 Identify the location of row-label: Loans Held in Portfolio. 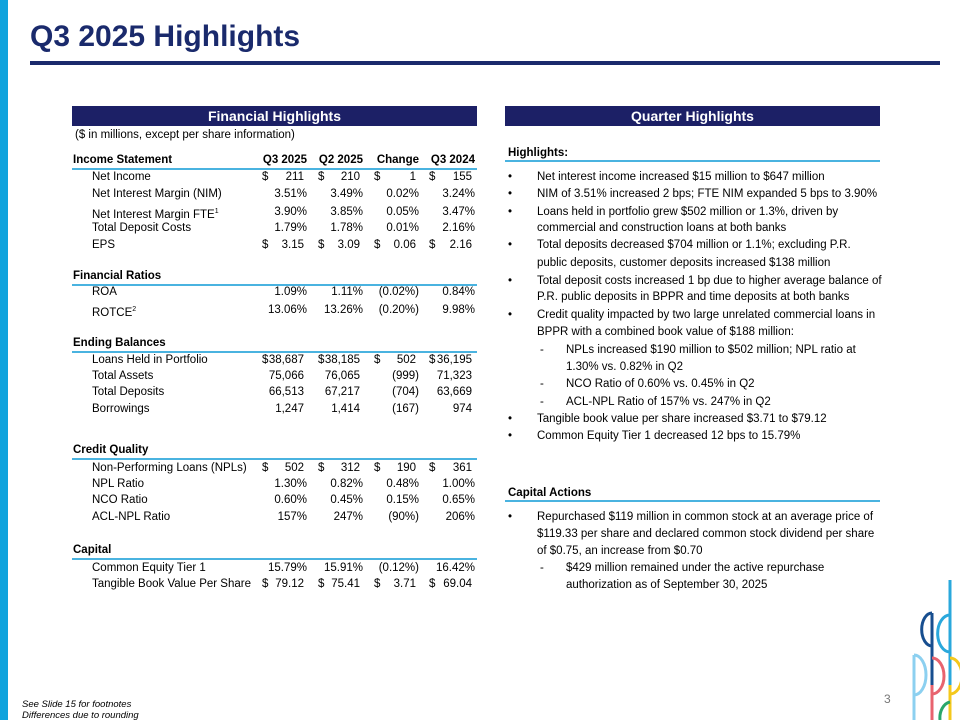
(150, 360).